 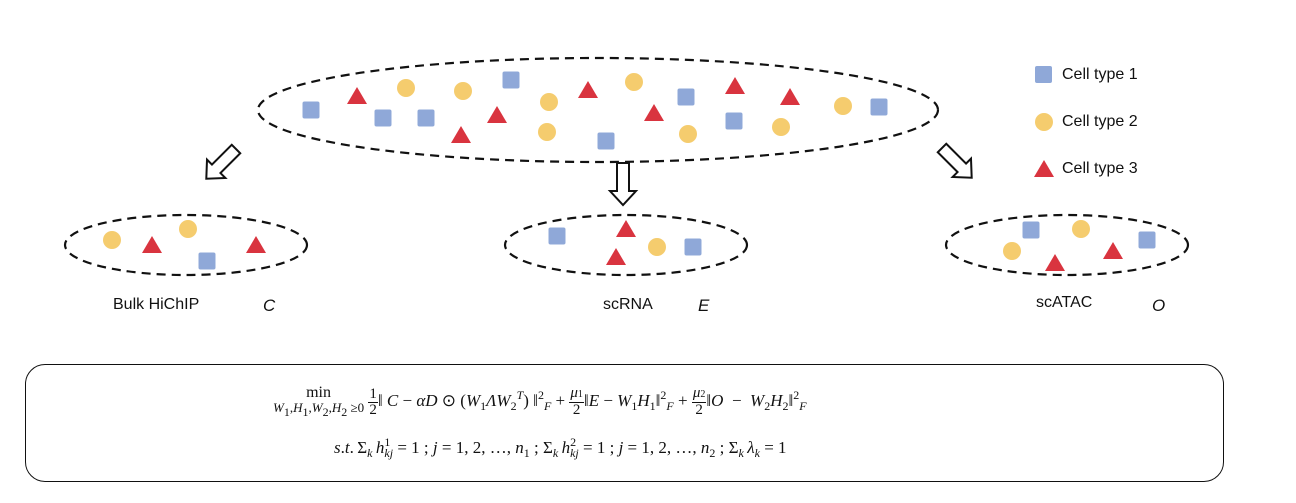 I want to click on scrna-ellipse, so click(x=626, y=245).